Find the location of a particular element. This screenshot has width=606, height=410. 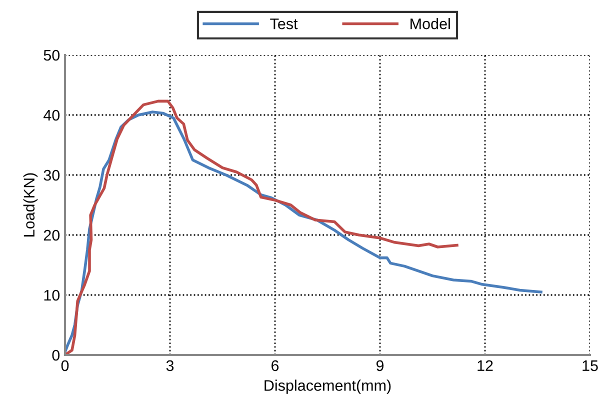

x-tick-label: 9 is located at coordinates (380, 366).